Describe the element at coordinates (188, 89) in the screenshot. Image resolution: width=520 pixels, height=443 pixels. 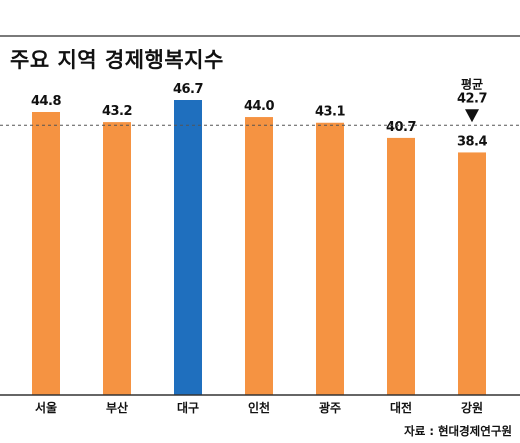
I see `value-label: 46.7` at that location.